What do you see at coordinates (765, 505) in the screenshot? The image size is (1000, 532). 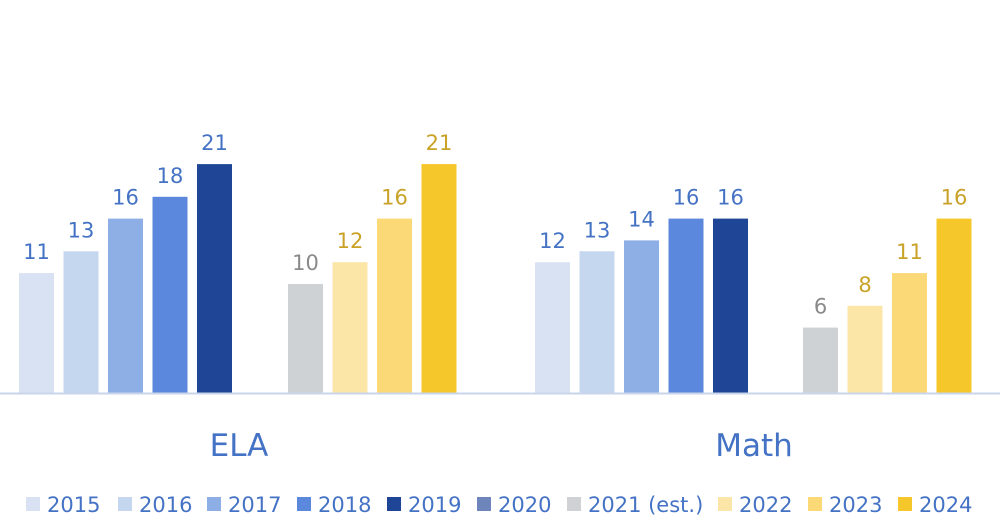 I see `legend-label: 2022` at bounding box center [765, 505].